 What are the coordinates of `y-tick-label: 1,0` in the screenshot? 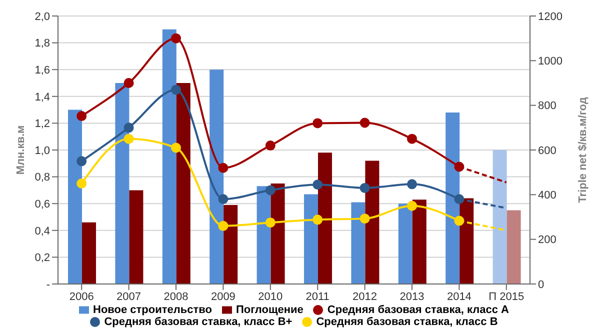 It's located at (42, 150).